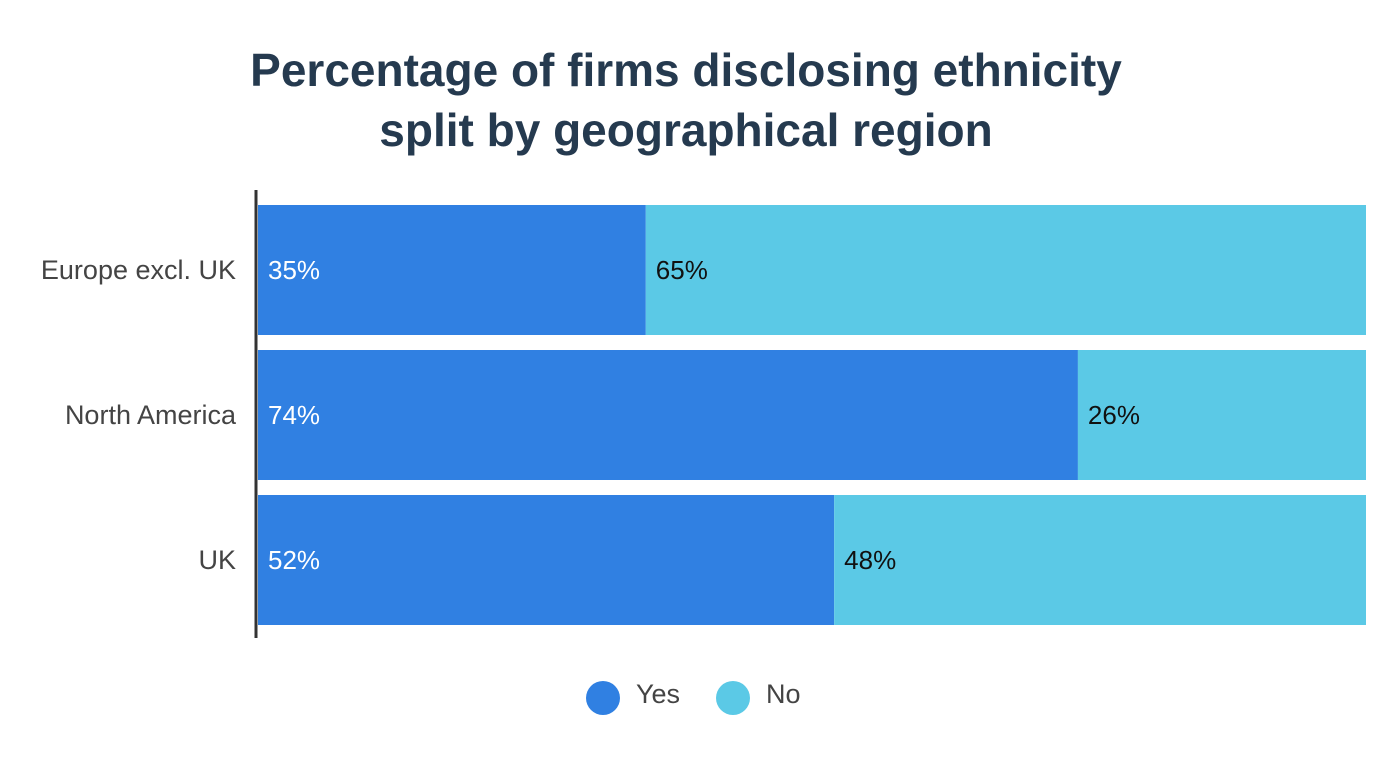 This screenshot has width=1390, height=768. Describe the element at coordinates (294, 415) in the screenshot. I see `data-label-yes-1: 74%` at that location.